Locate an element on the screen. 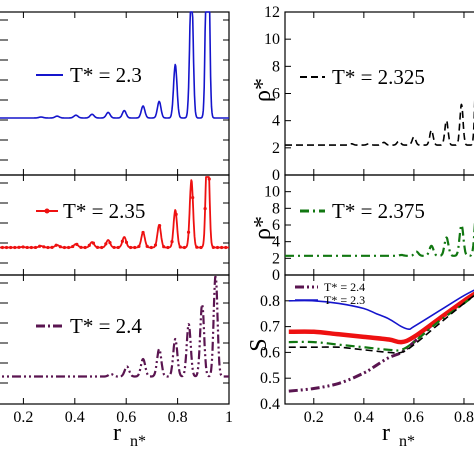  left-x-label: 0.6 is located at coordinates (126, 417).